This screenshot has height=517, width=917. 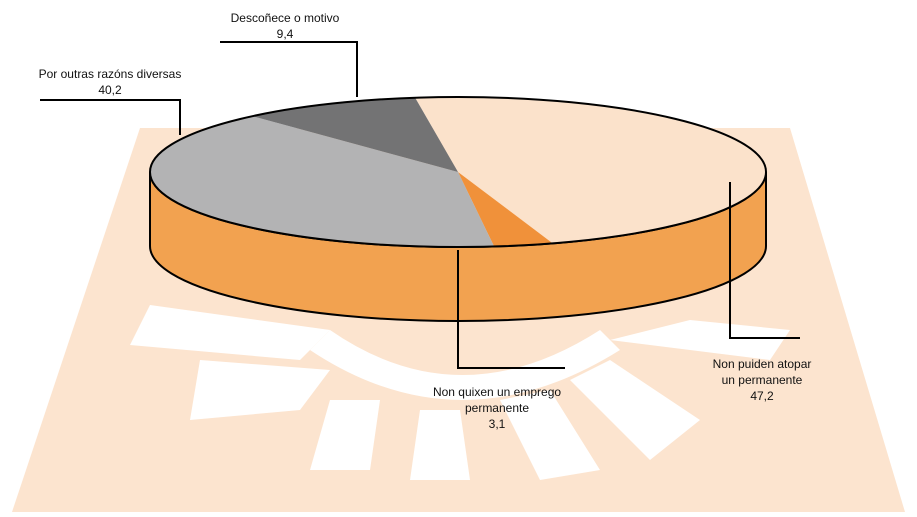 I want to click on slice-name: Non quixen un emprego permanente, so click(x=497, y=400).